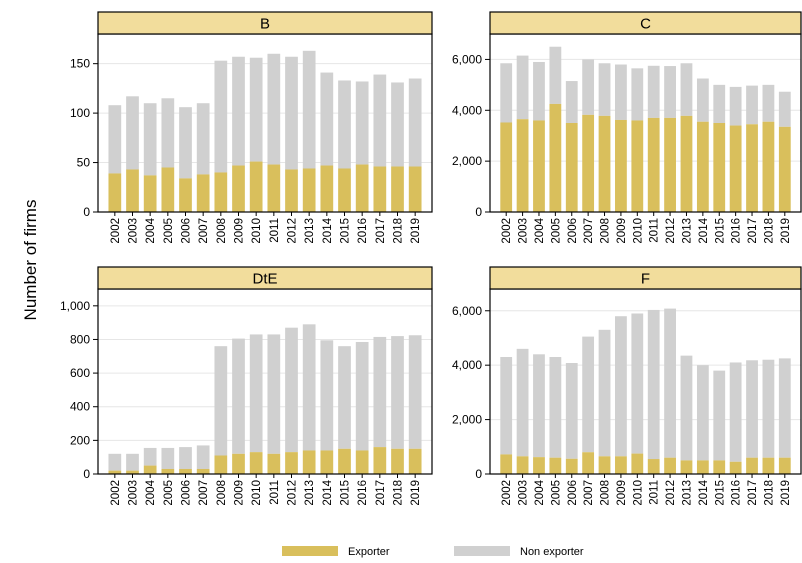  Describe the element at coordinates (80, 373) in the screenshot. I see `y-tick-label: 600` at that location.